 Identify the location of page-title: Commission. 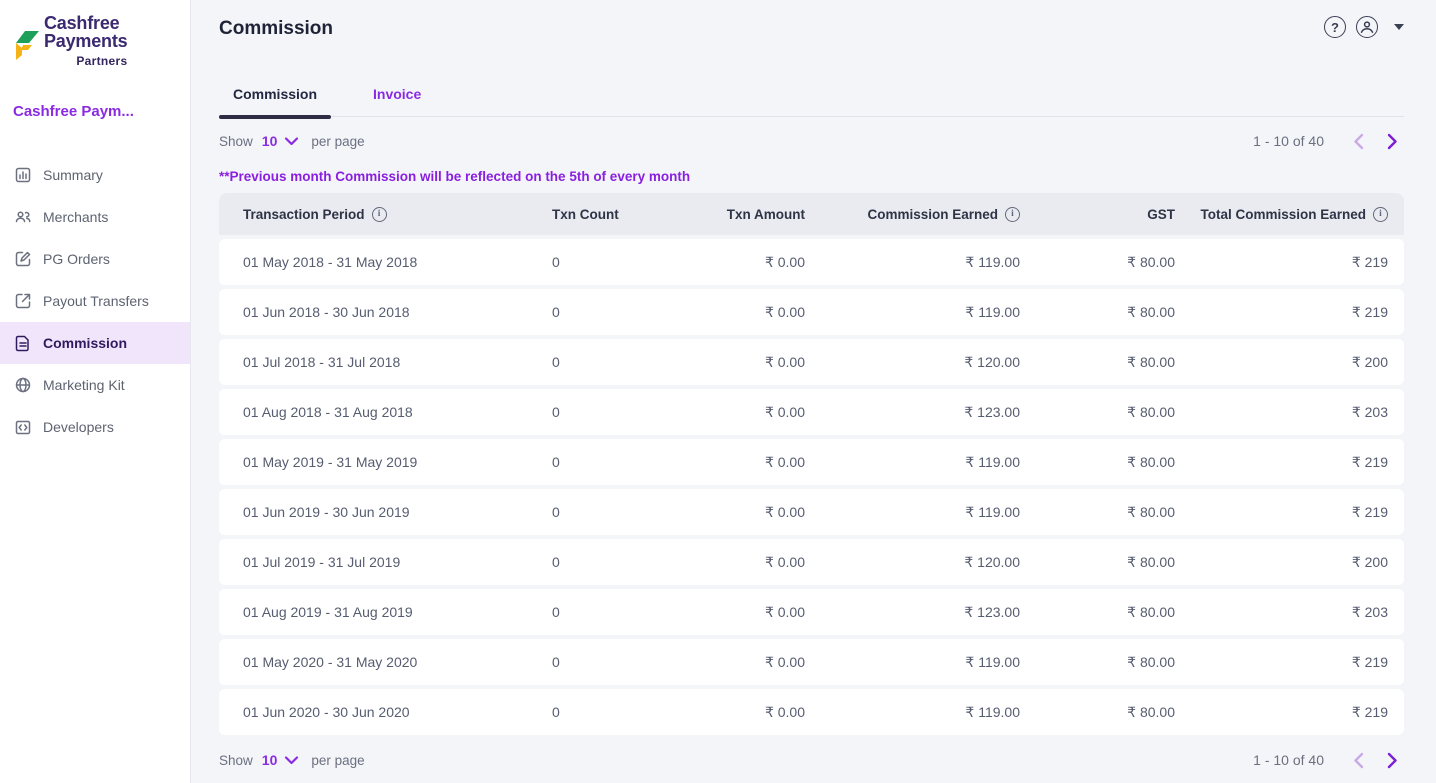
(276, 28).